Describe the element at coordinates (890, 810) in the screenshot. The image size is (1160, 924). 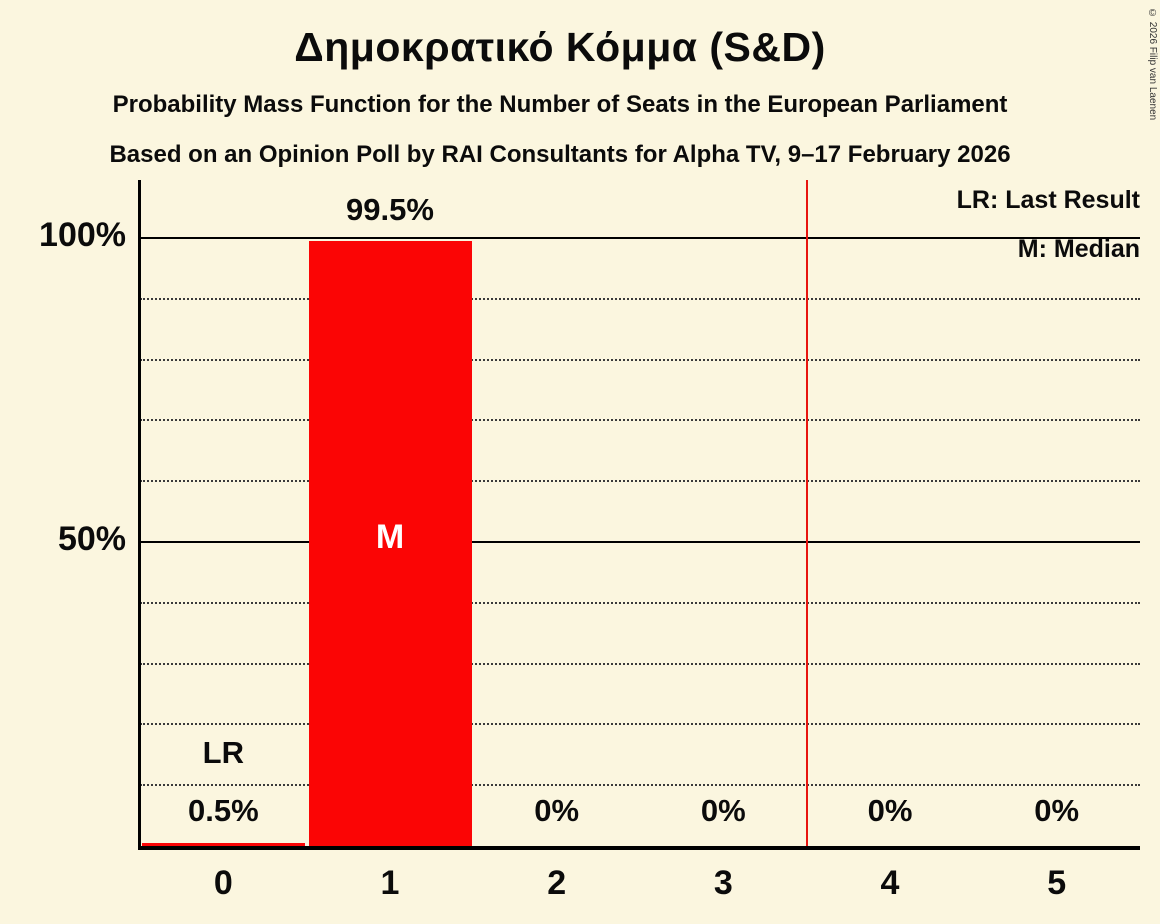
I see `value-label-4: 0%` at that location.